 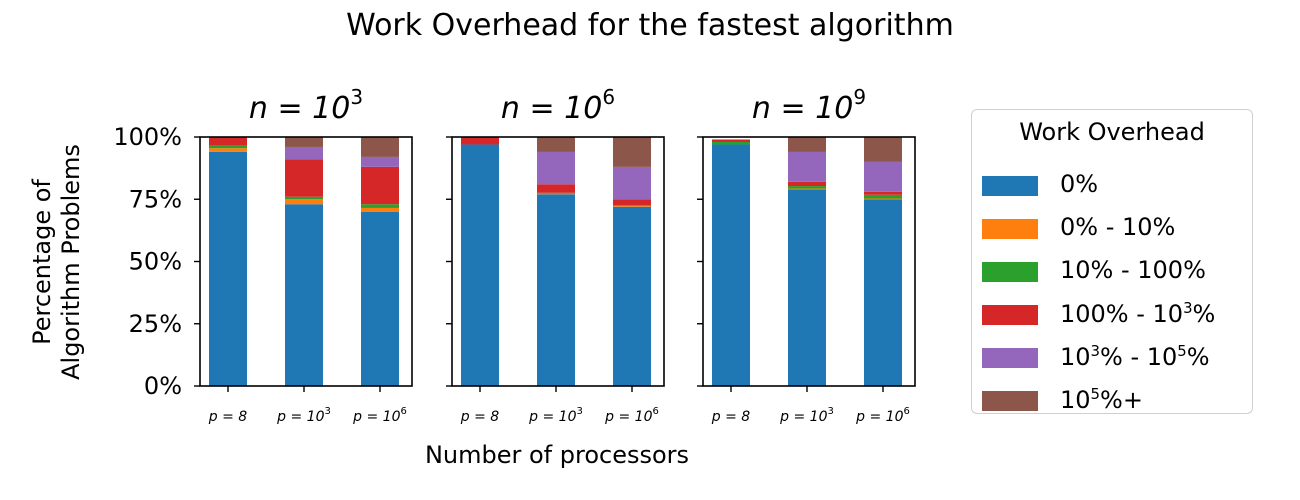 I want to click on legend-label: 0% - 10%, so click(x=1118, y=227).